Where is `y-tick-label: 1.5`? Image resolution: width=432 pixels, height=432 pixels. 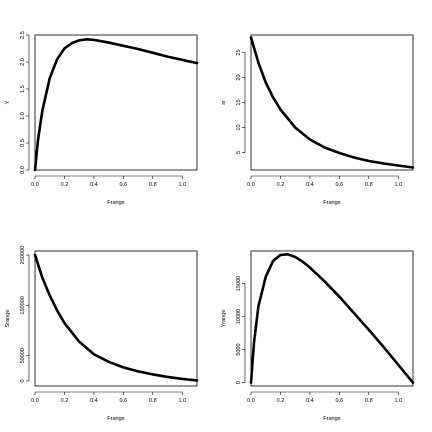 y-tick-label: 1.5 is located at coordinates (23, 89).